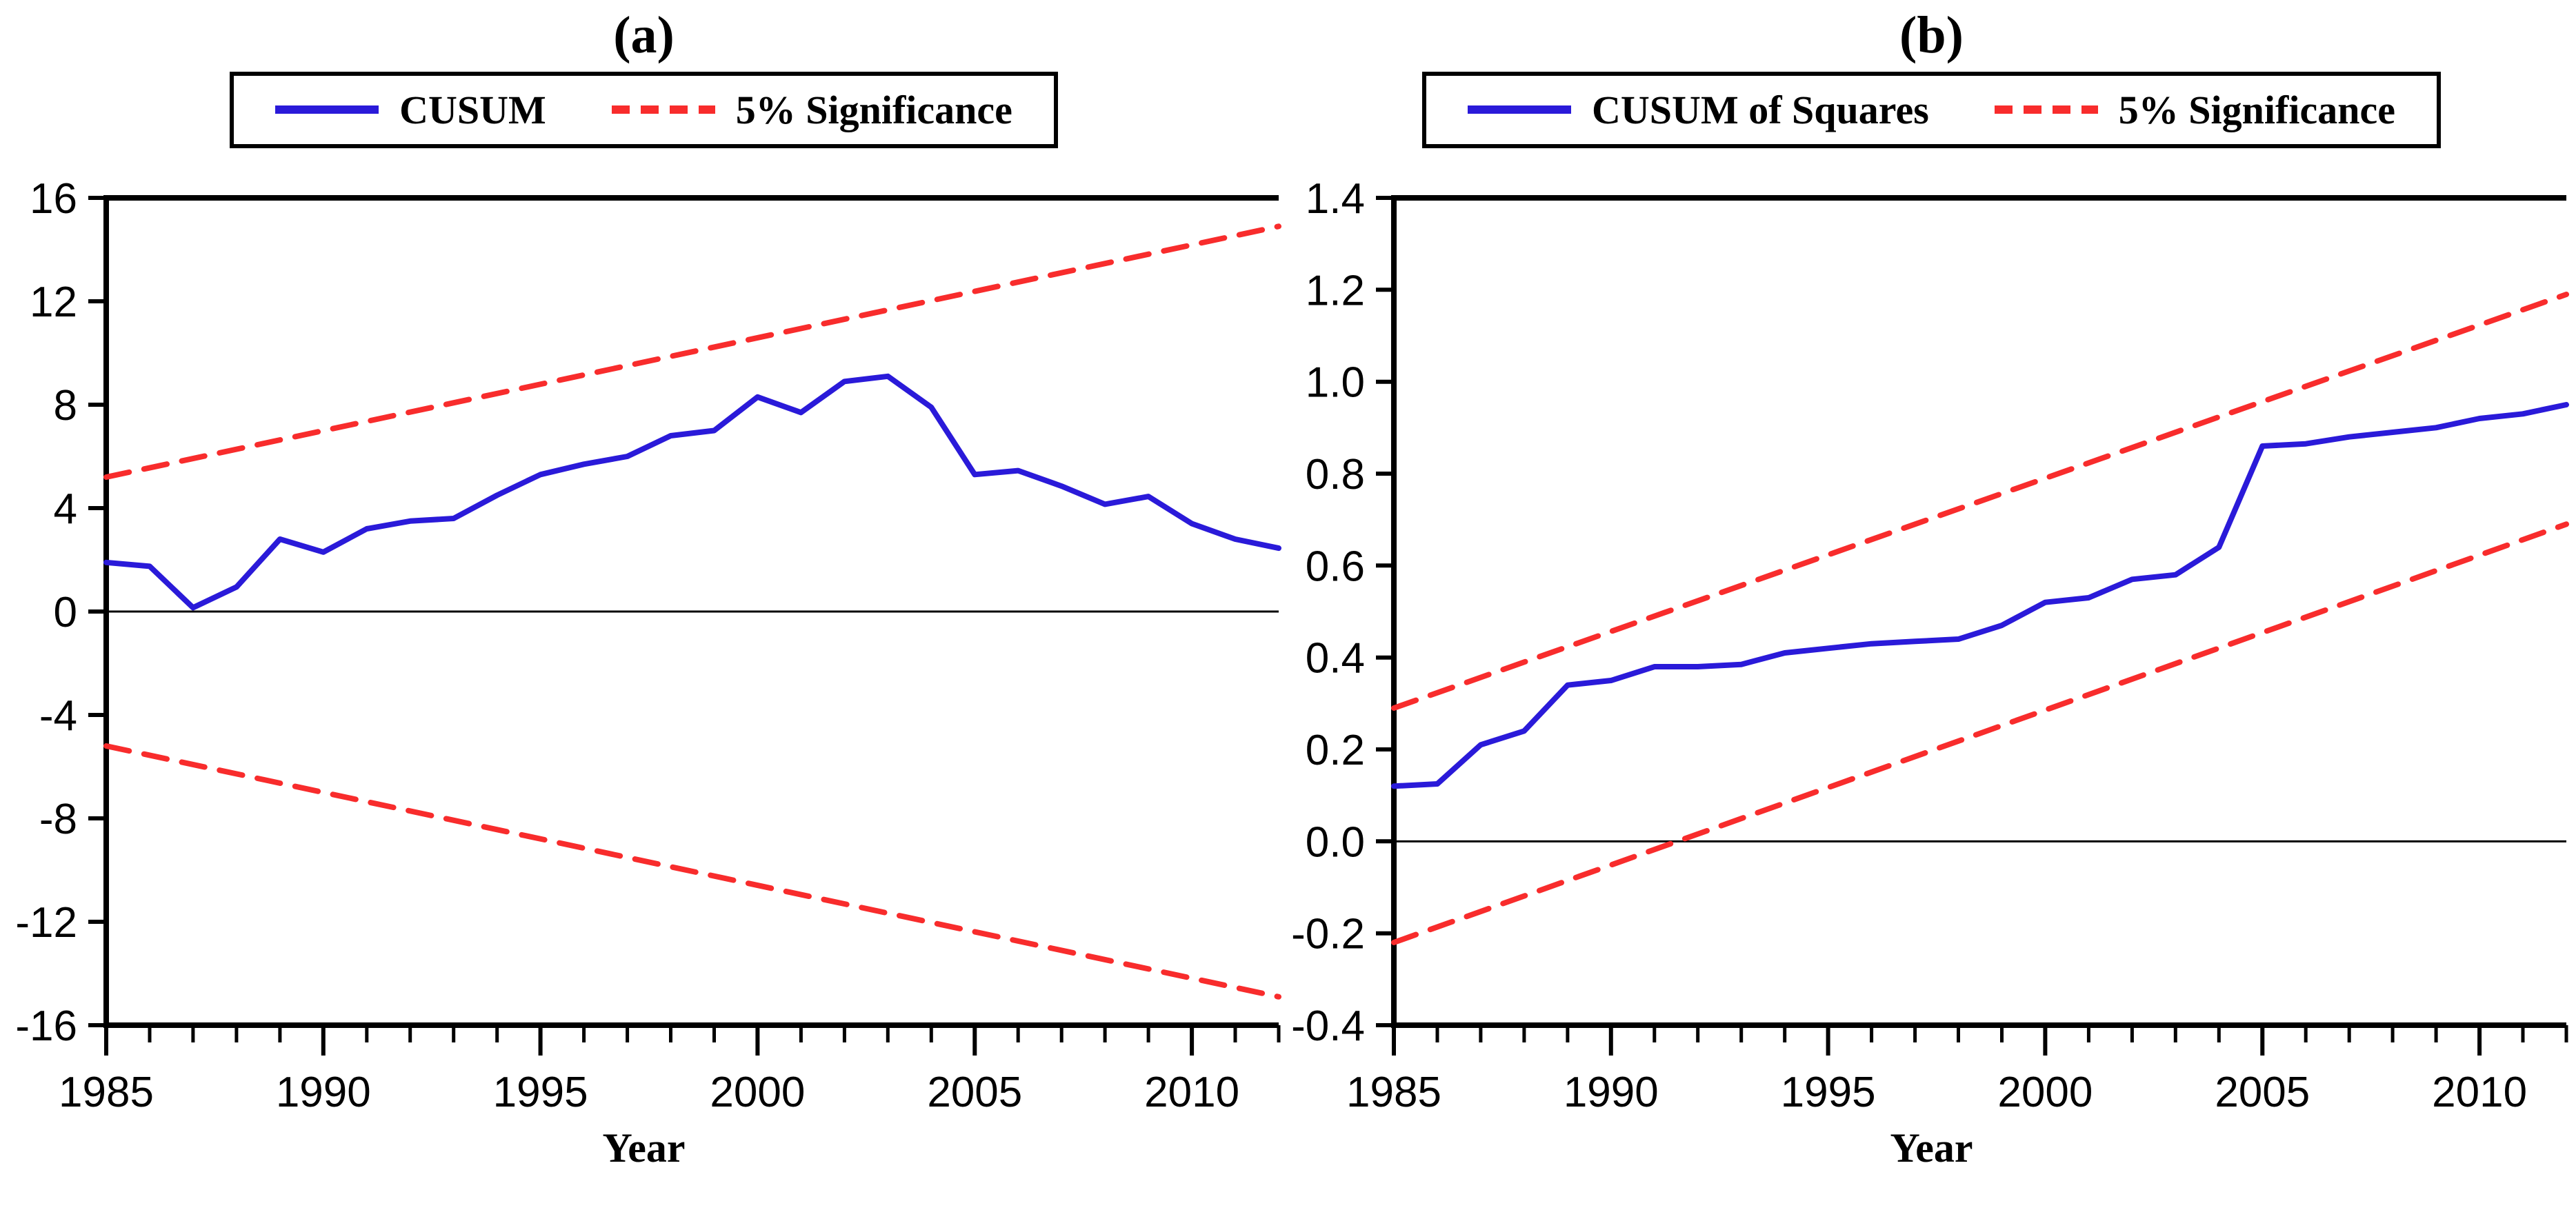  I want to click on svg-text: 4, so click(65, 509).